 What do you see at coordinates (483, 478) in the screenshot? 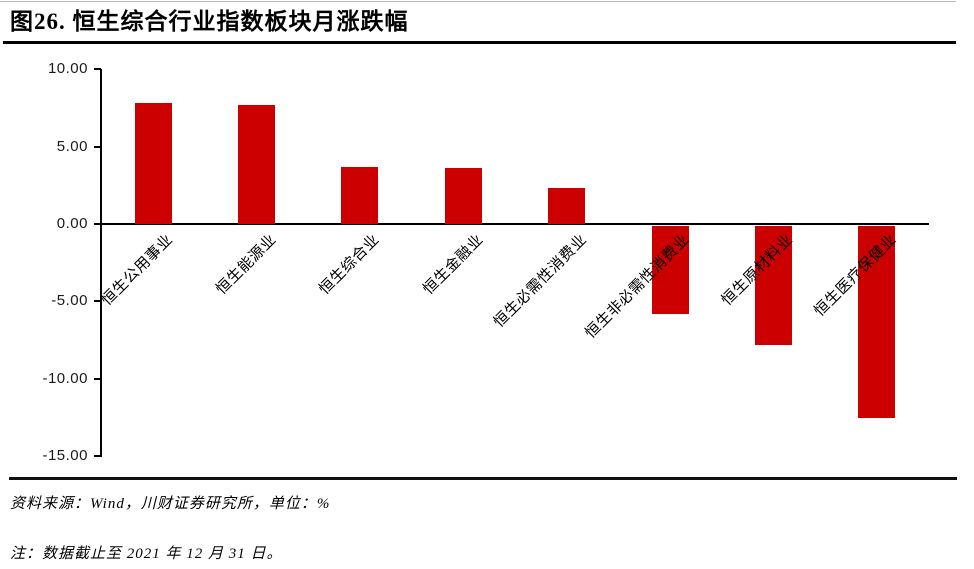
I see `footer-divider` at bounding box center [483, 478].